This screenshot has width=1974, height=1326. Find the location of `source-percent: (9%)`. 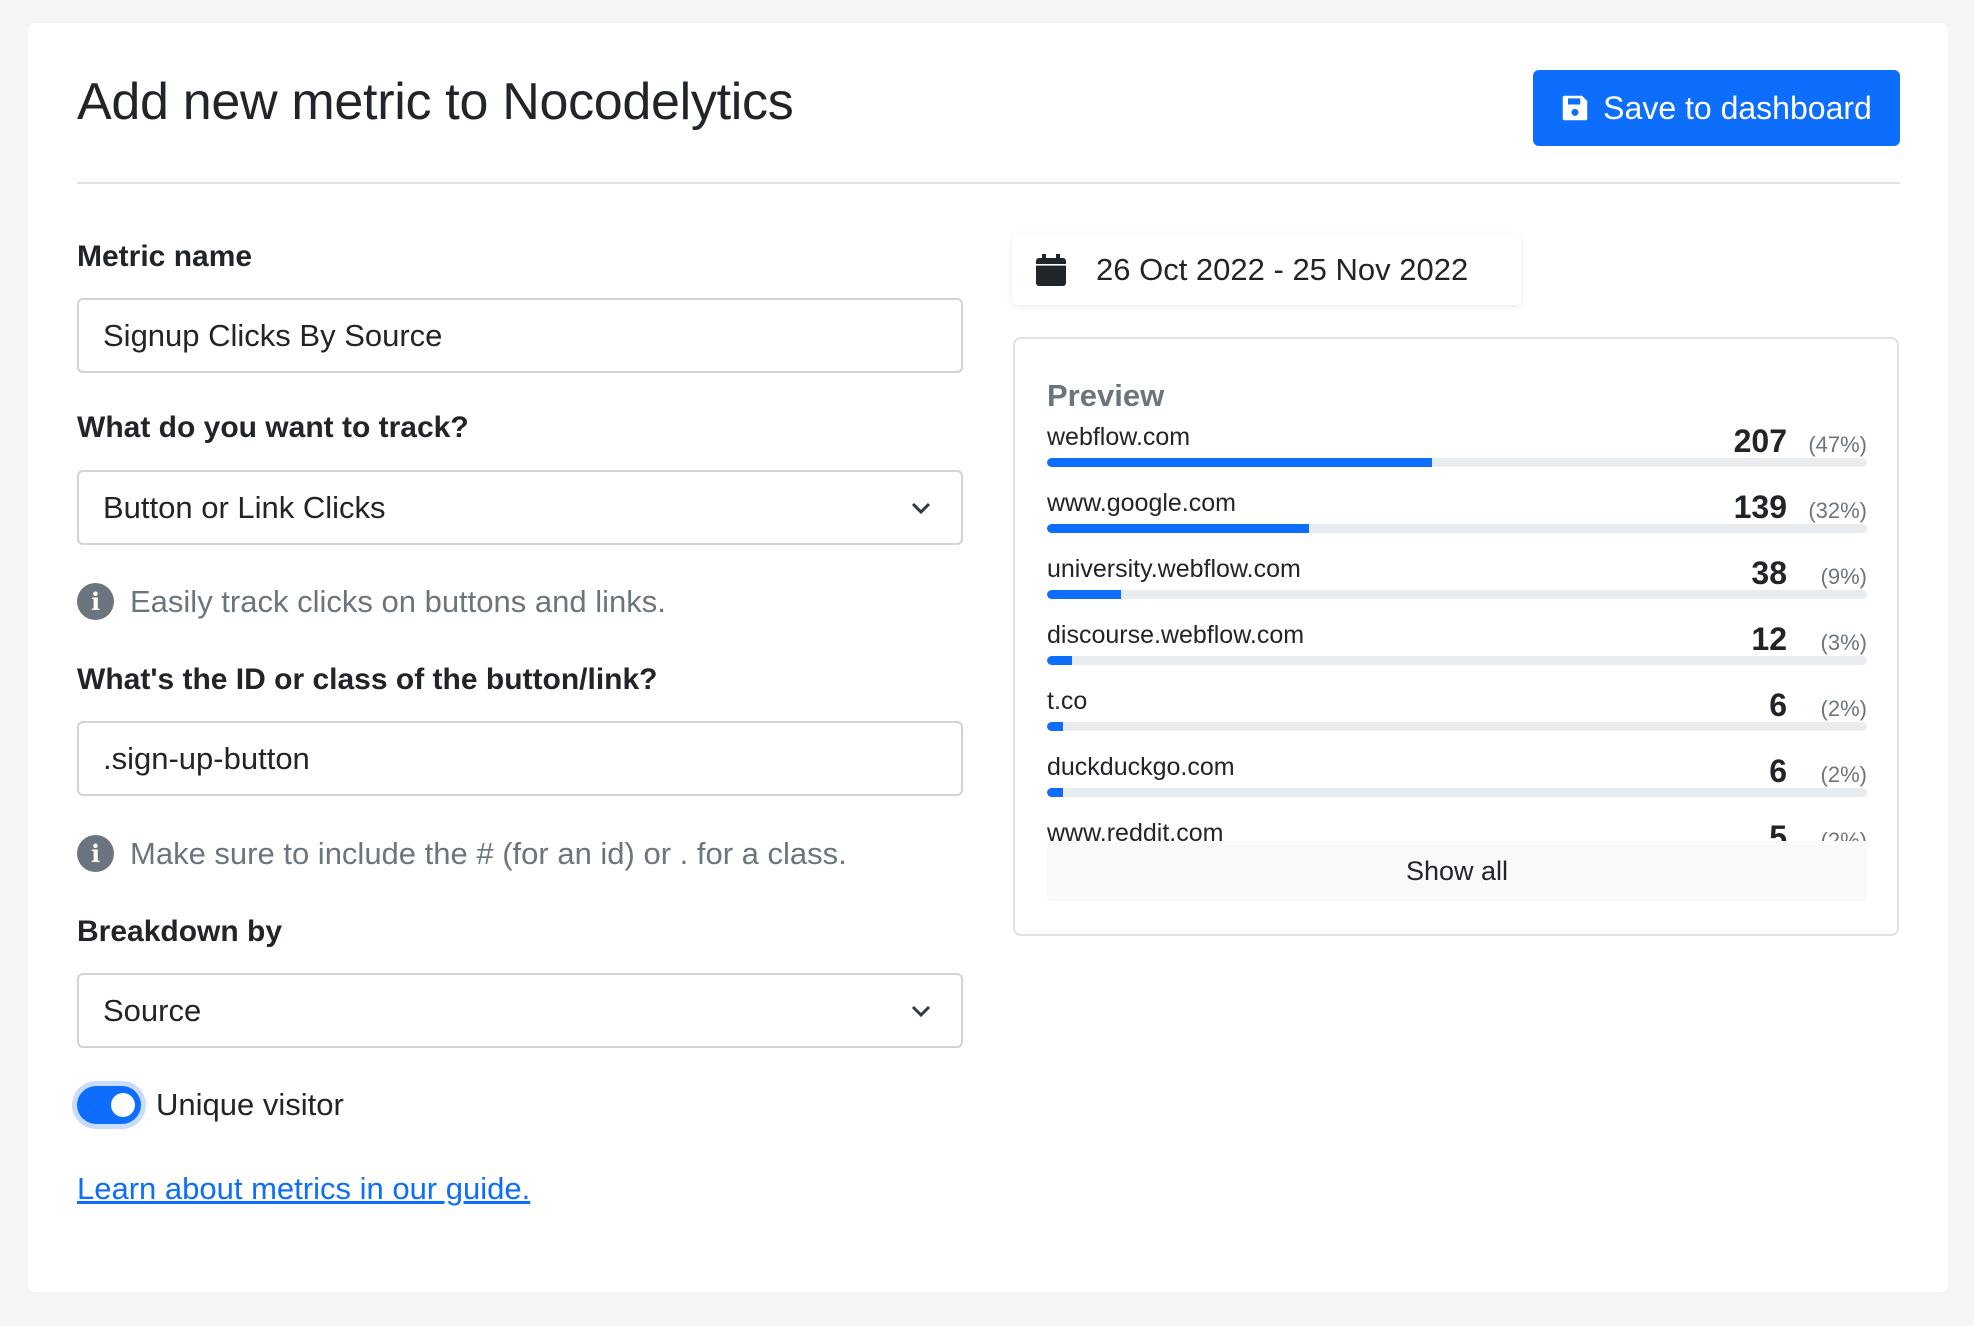

source-percent: (9%) is located at coordinates (1843, 576).